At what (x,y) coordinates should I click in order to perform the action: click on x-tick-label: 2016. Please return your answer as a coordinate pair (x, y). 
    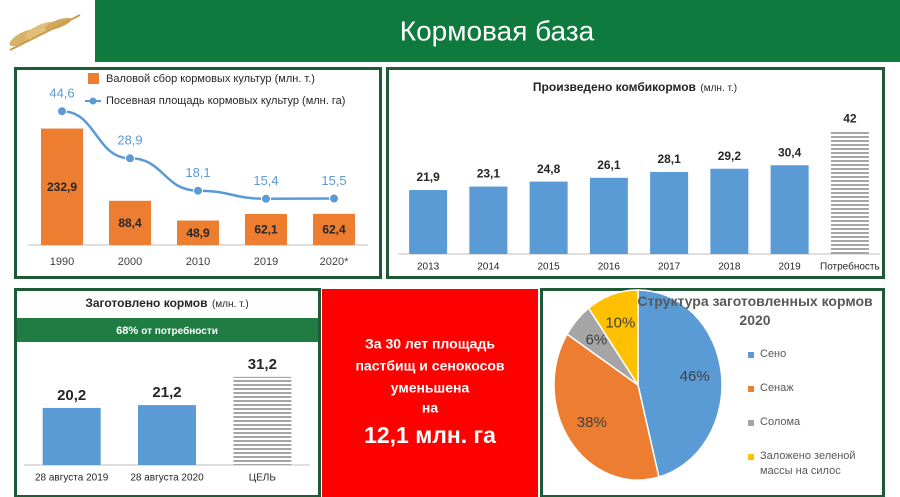
    Looking at the image, I should click on (609, 267).